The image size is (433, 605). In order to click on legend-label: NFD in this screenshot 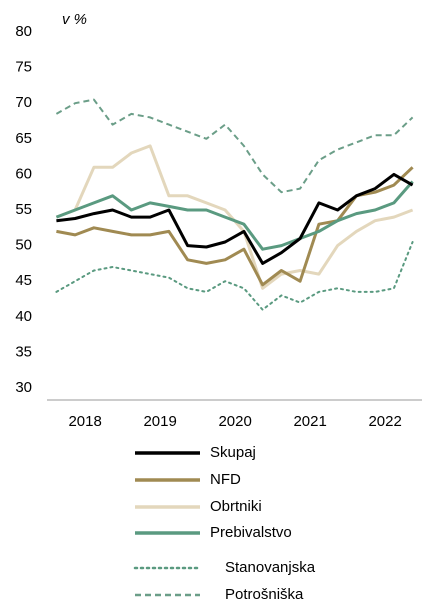, I will do `click(225, 479)`.